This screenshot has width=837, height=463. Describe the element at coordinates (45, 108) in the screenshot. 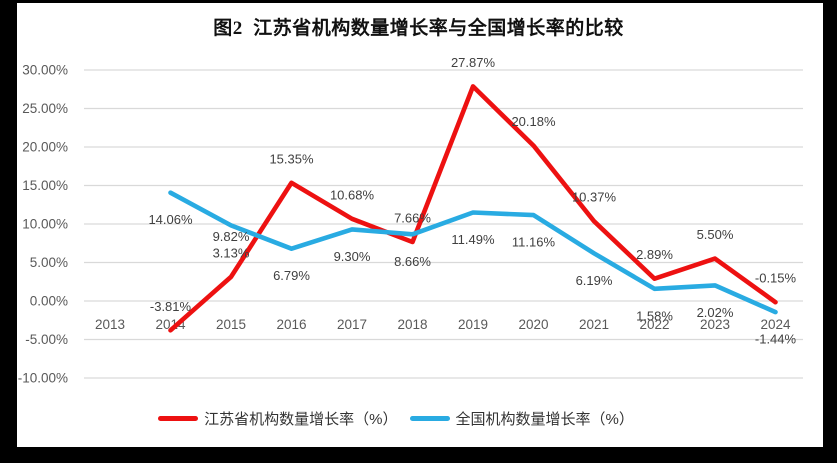

I see `y-axis-tick-label: 25.00%` at that location.